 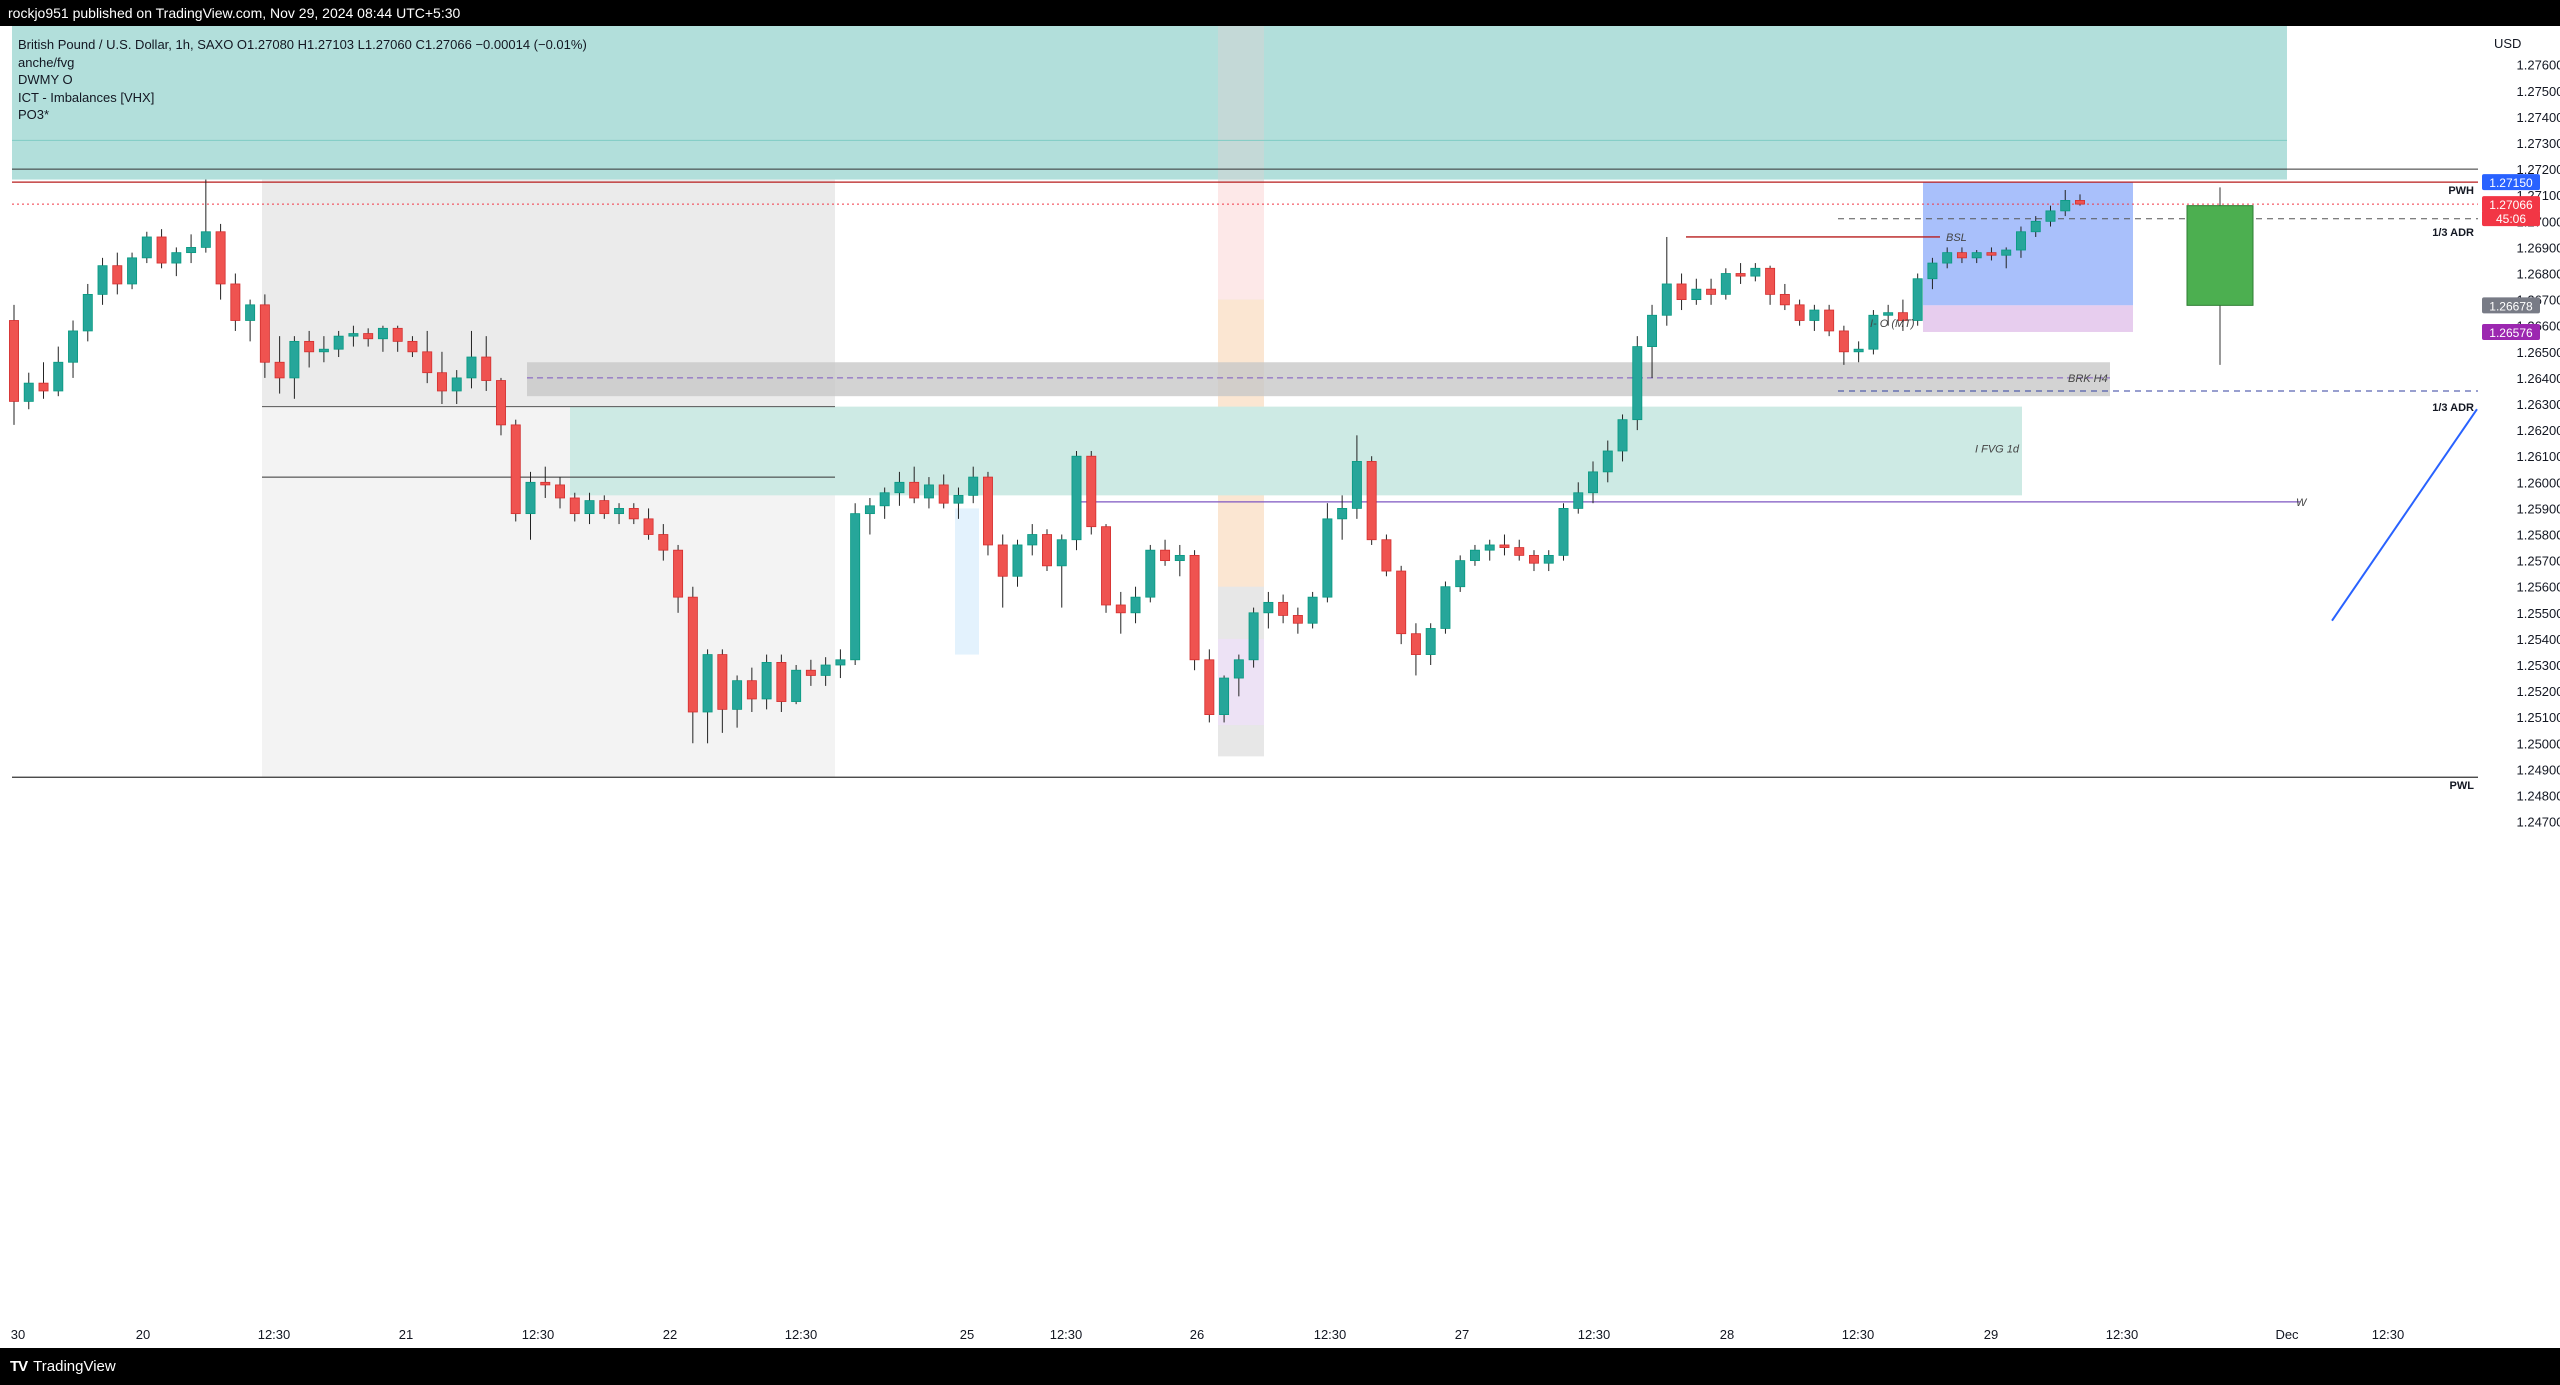 What do you see at coordinates (2404, 515) in the screenshot?
I see `projection-line` at bounding box center [2404, 515].